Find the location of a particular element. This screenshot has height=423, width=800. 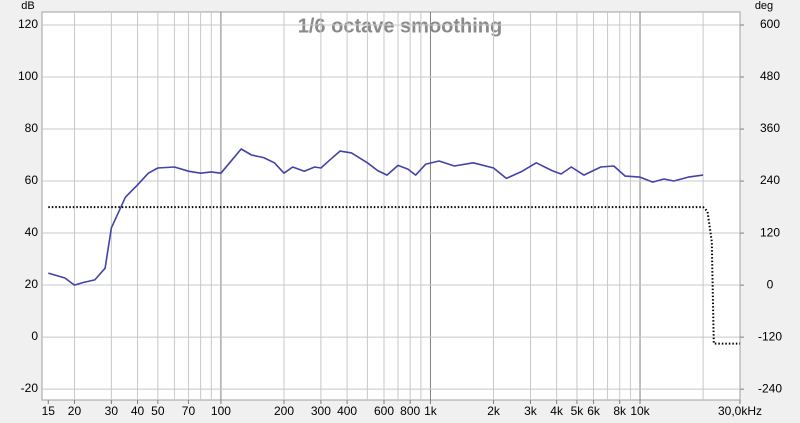

y2-tick-label: 240 is located at coordinates (770, 180).